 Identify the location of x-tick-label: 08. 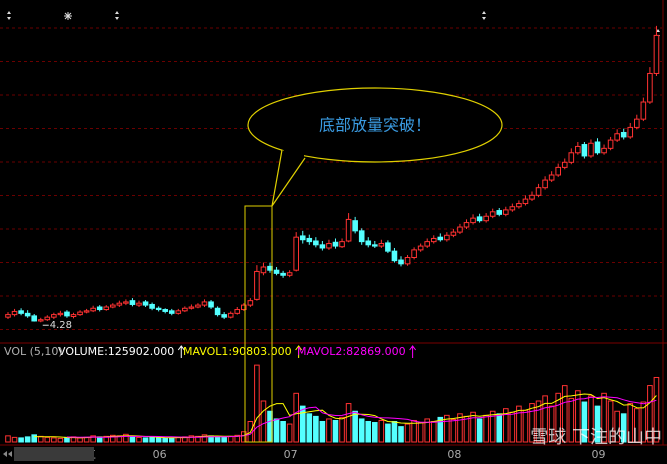
(454, 454).